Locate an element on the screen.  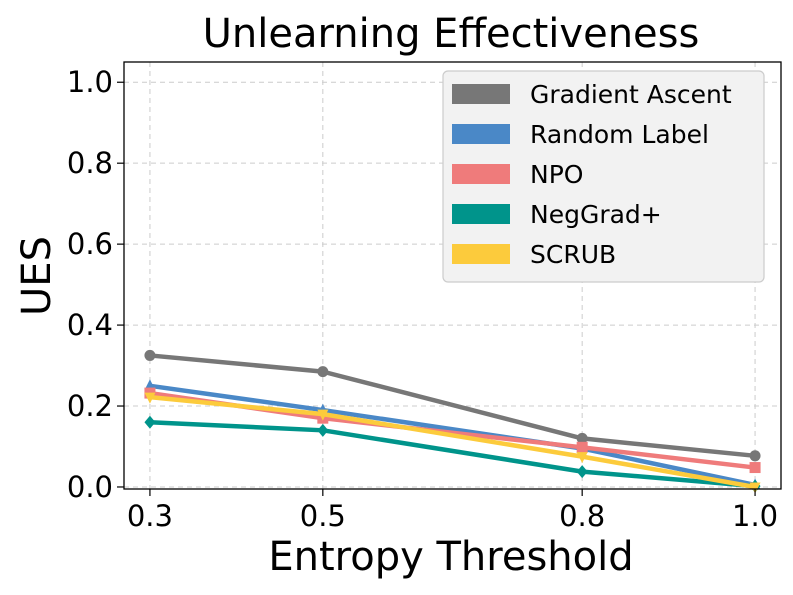
chart-title: Unlearning Effectiveness is located at coordinates (451, 34).